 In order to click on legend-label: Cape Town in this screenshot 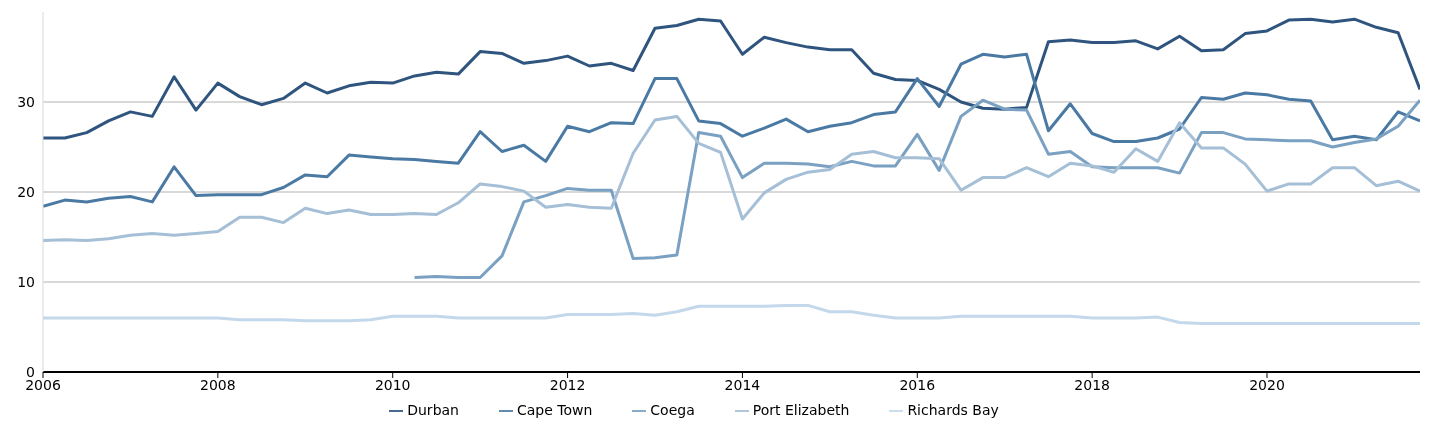, I will do `click(554, 410)`.